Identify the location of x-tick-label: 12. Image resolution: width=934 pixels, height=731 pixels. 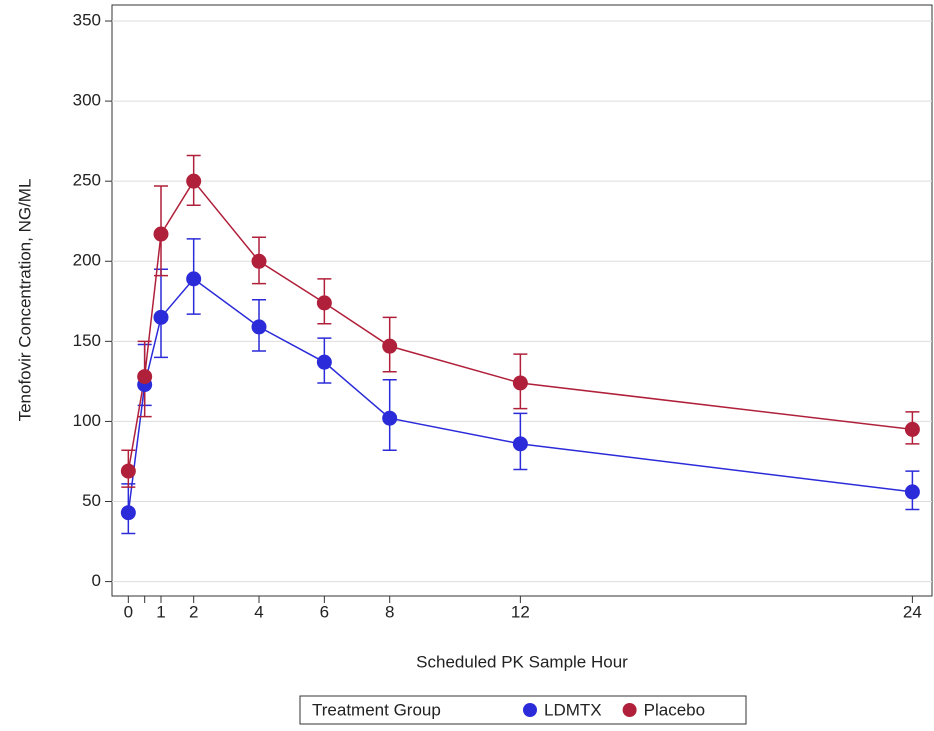
(520, 611).